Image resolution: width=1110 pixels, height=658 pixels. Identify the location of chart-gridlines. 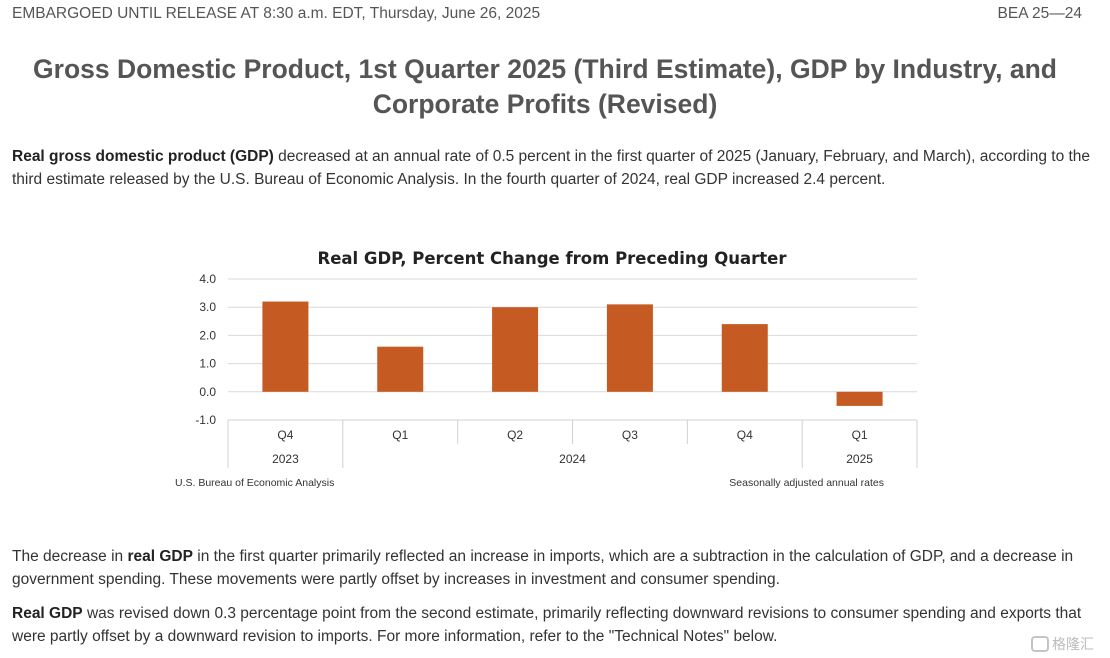
(572, 349).